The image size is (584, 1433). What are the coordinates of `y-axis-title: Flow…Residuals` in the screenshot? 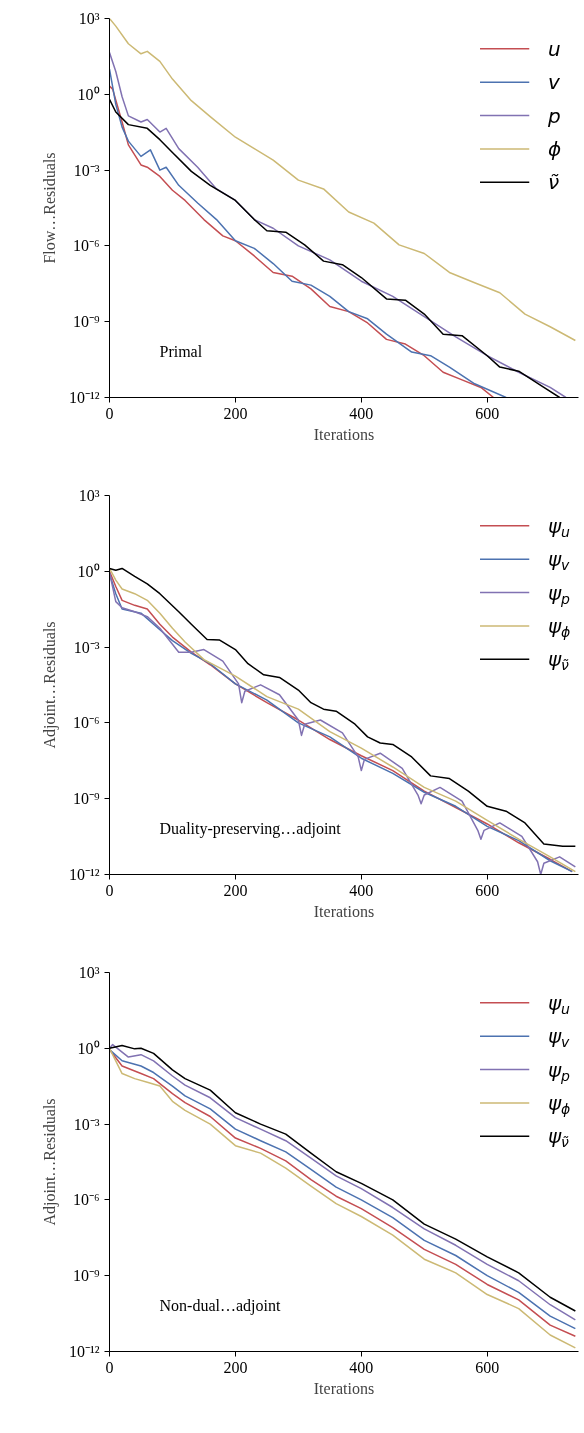 It's located at (49, 208).